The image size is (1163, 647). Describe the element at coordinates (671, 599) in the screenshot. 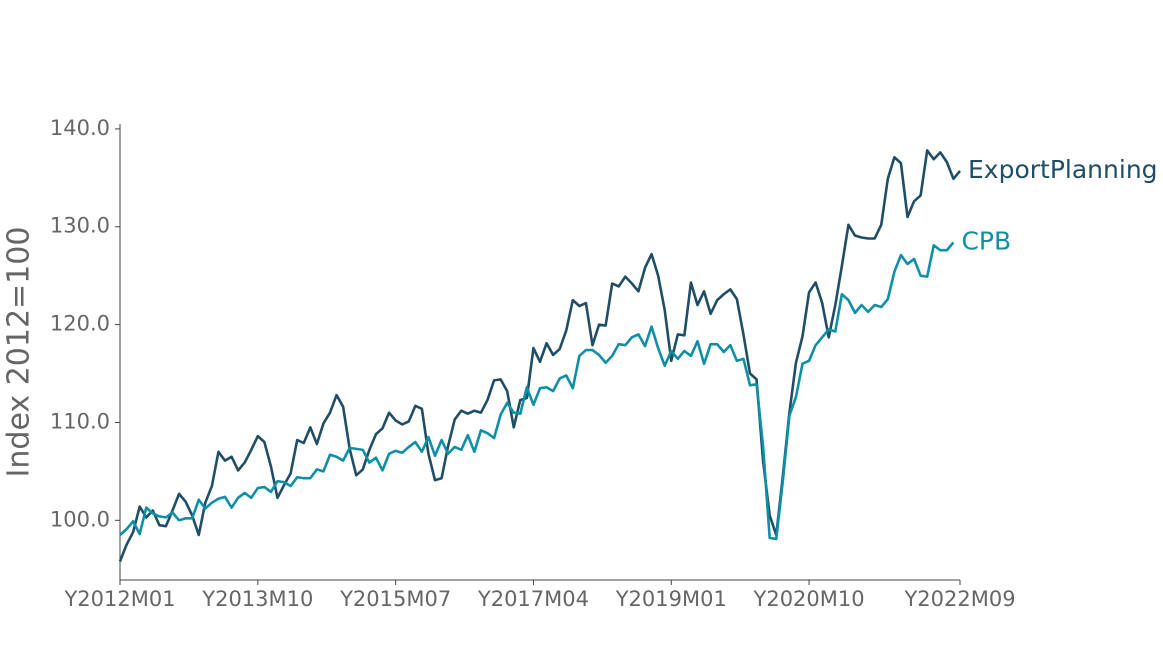

I see `x-tick-label: Y2019M01` at that location.